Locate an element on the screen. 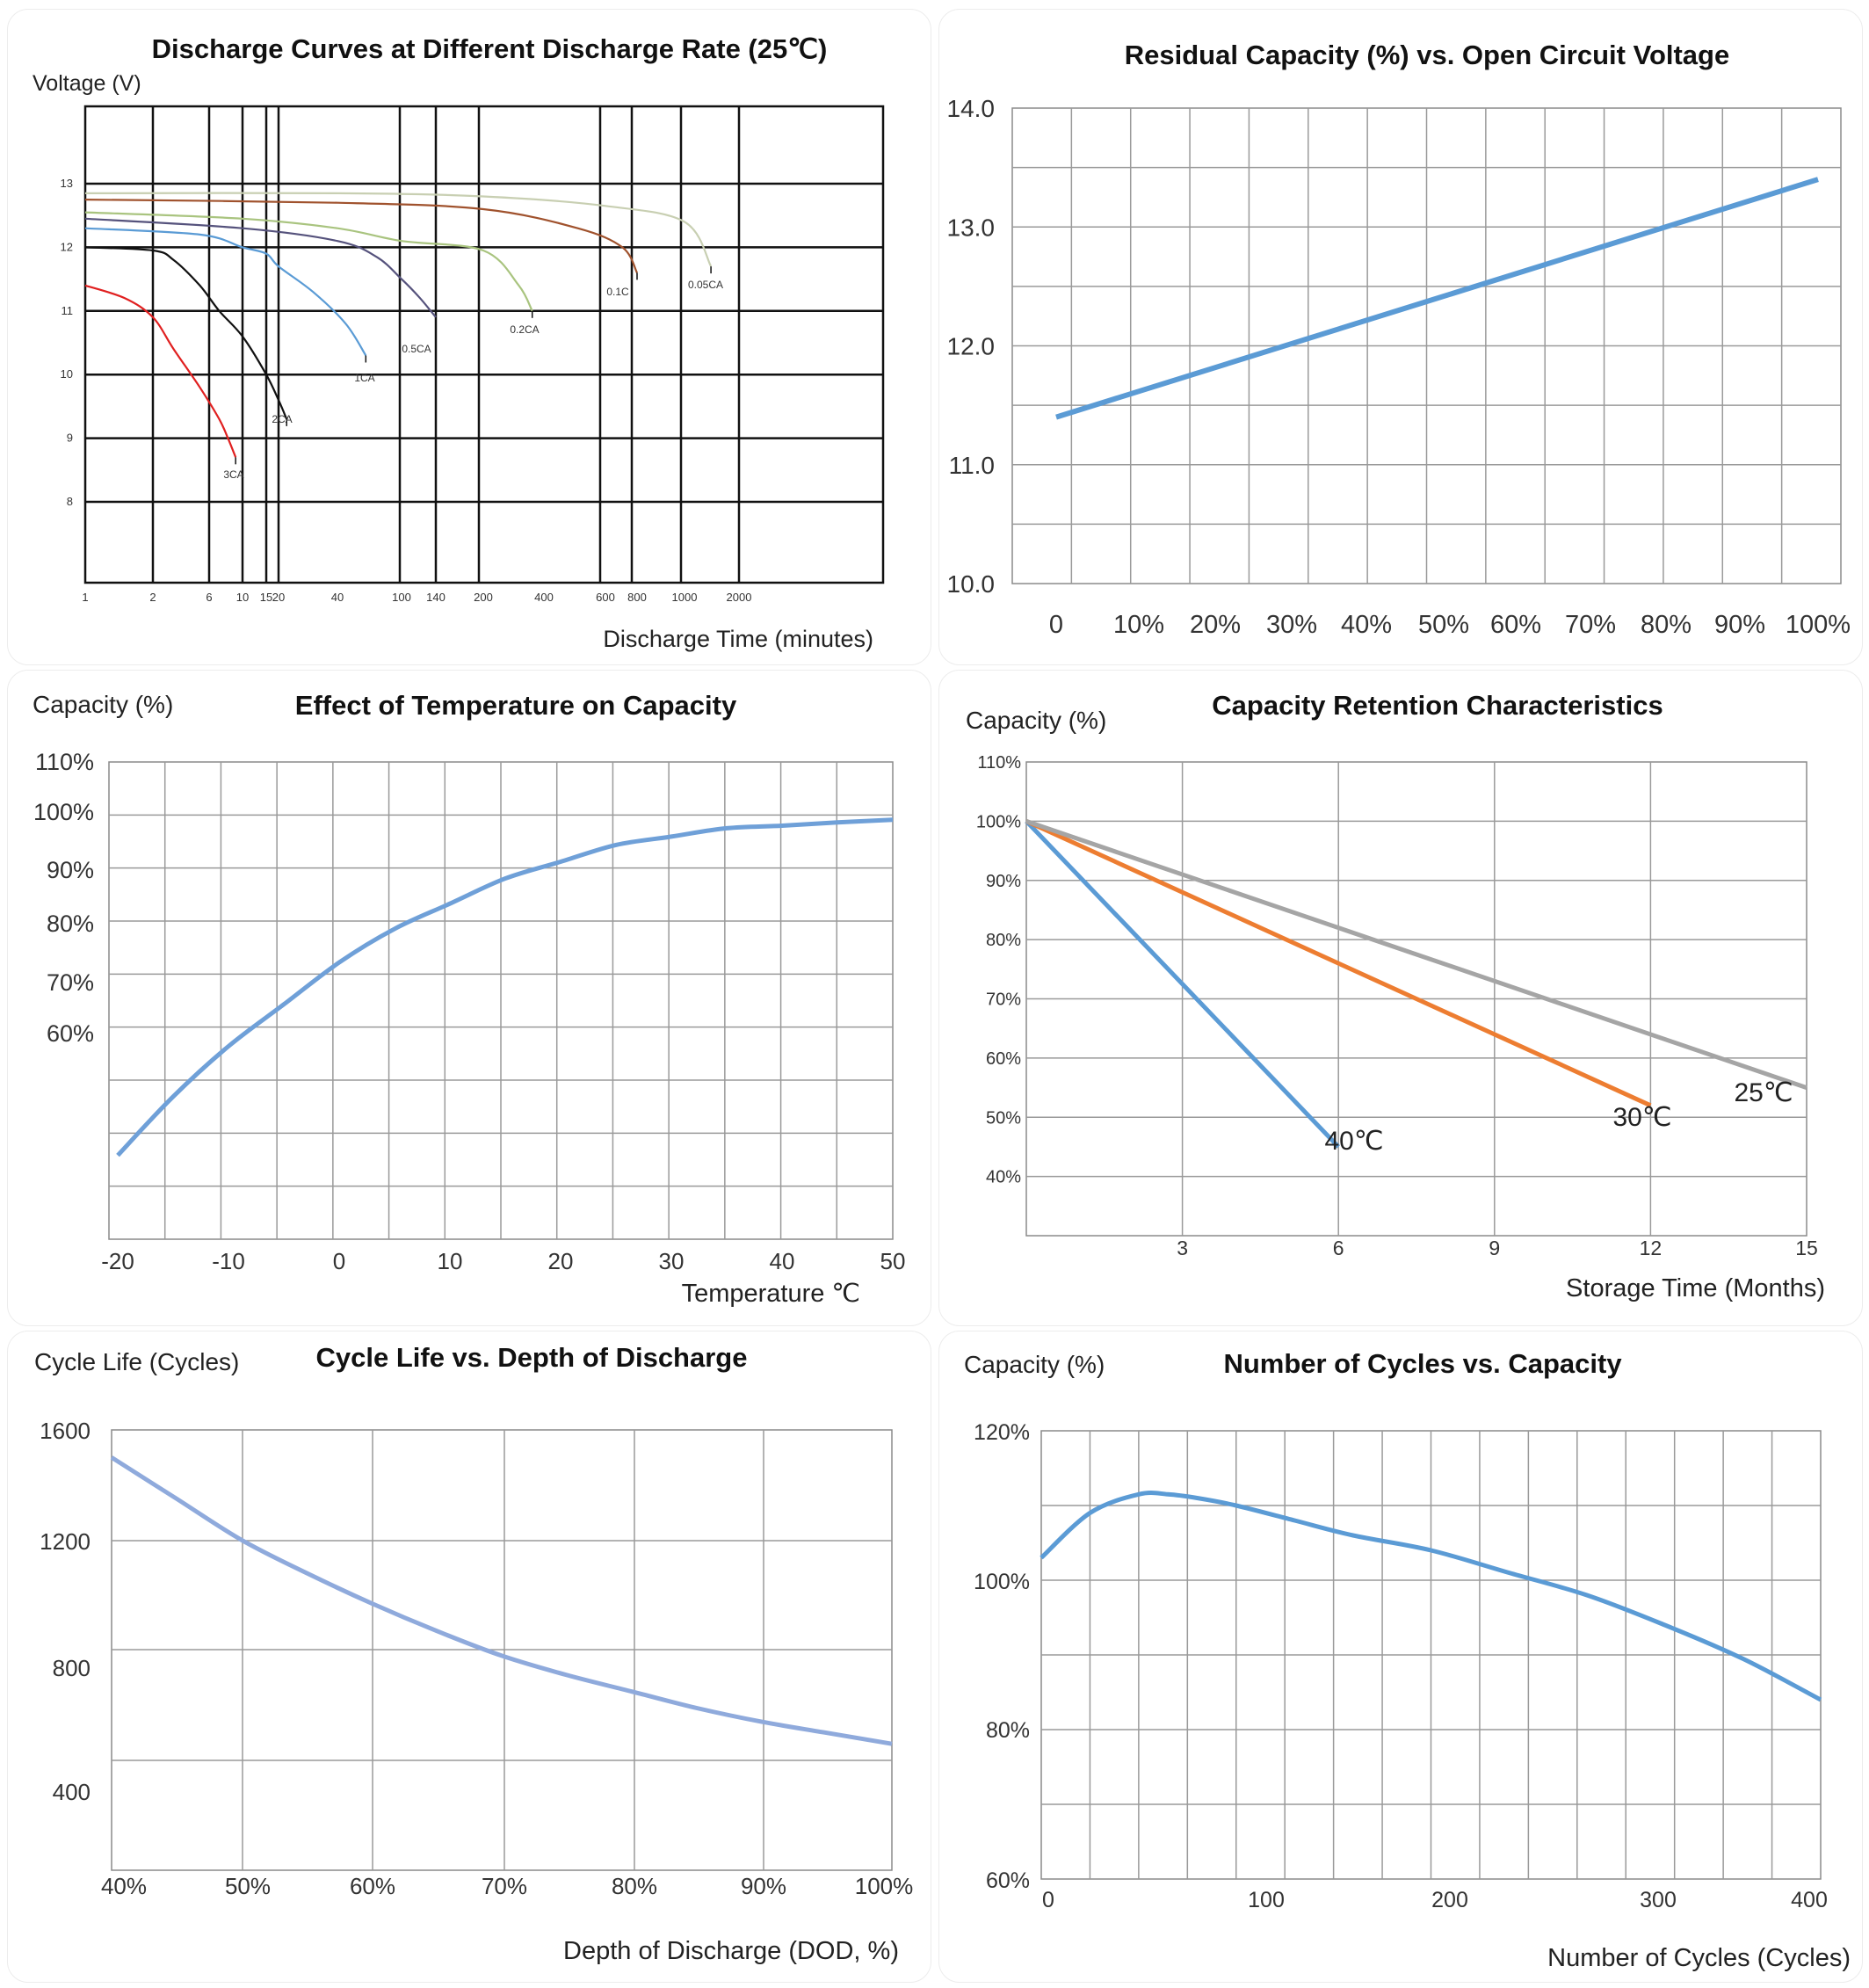 The width and height of the screenshot is (1869, 1988). y-axis-label: Cycle Life (Cycles) is located at coordinates (136, 1362).